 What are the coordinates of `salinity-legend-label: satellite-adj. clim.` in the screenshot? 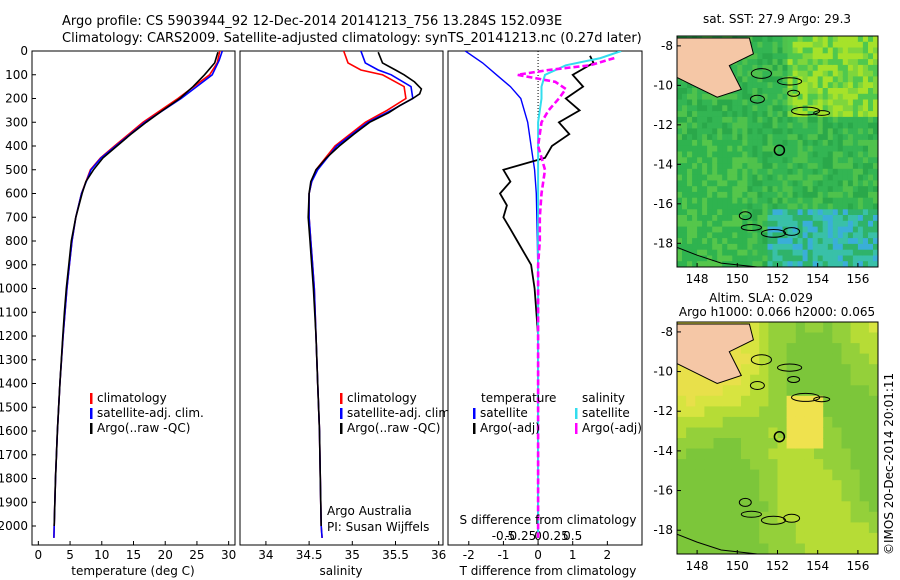 It's located at (400, 413).